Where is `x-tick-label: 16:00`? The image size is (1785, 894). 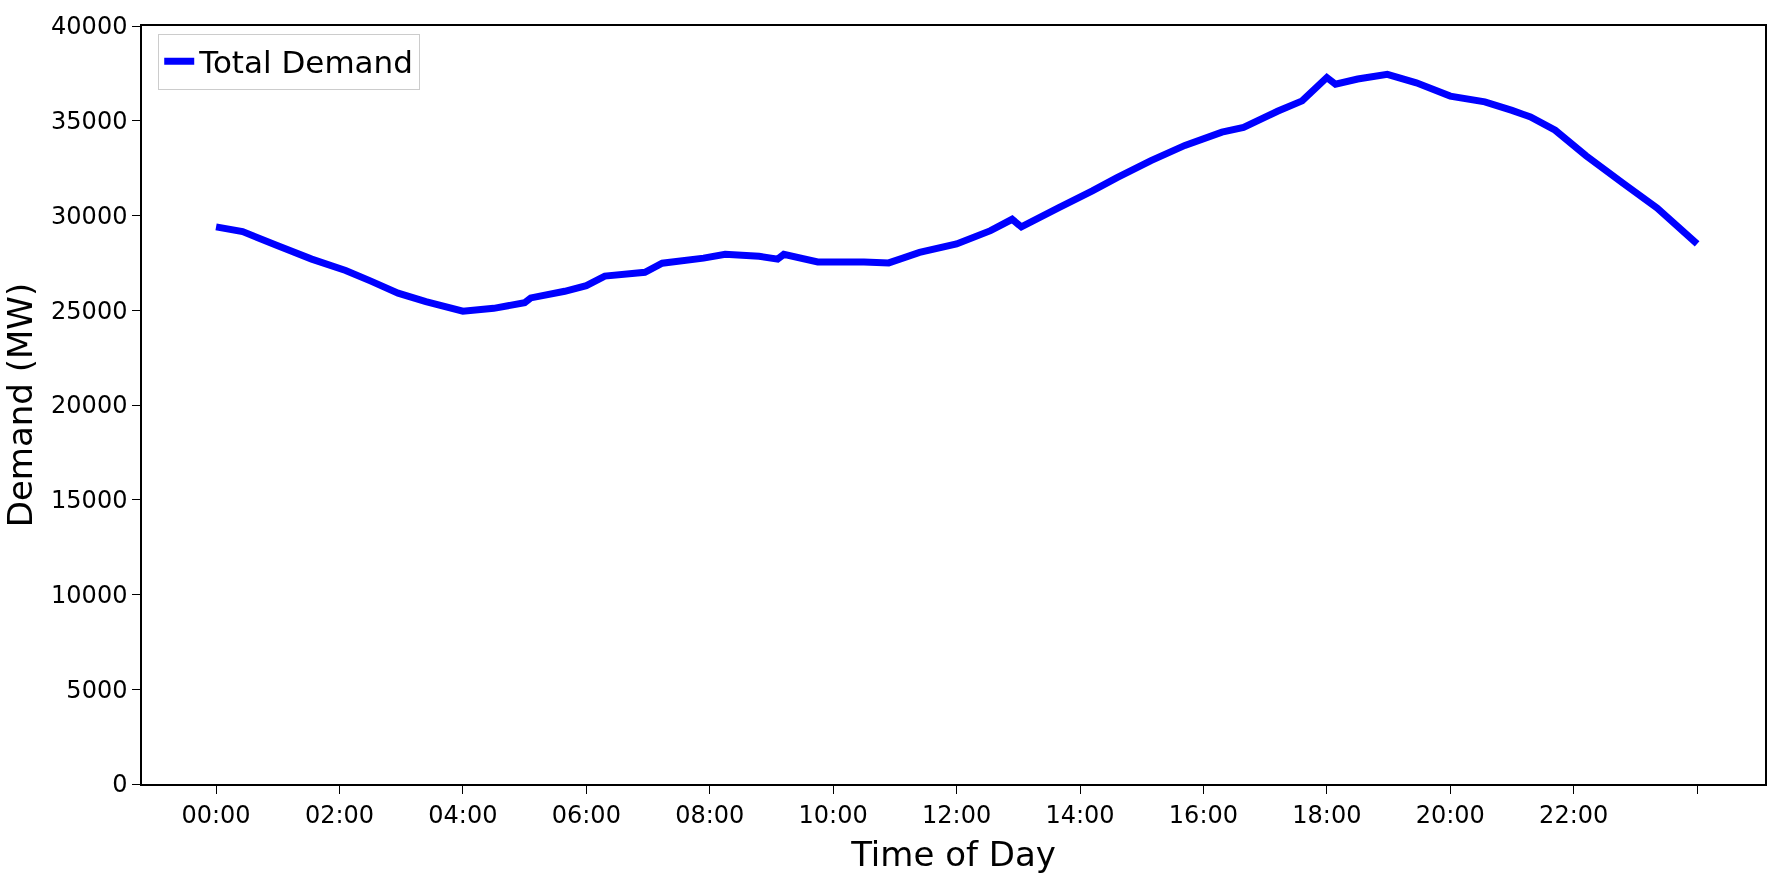 x-tick-label: 16:00 is located at coordinates (1203, 814).